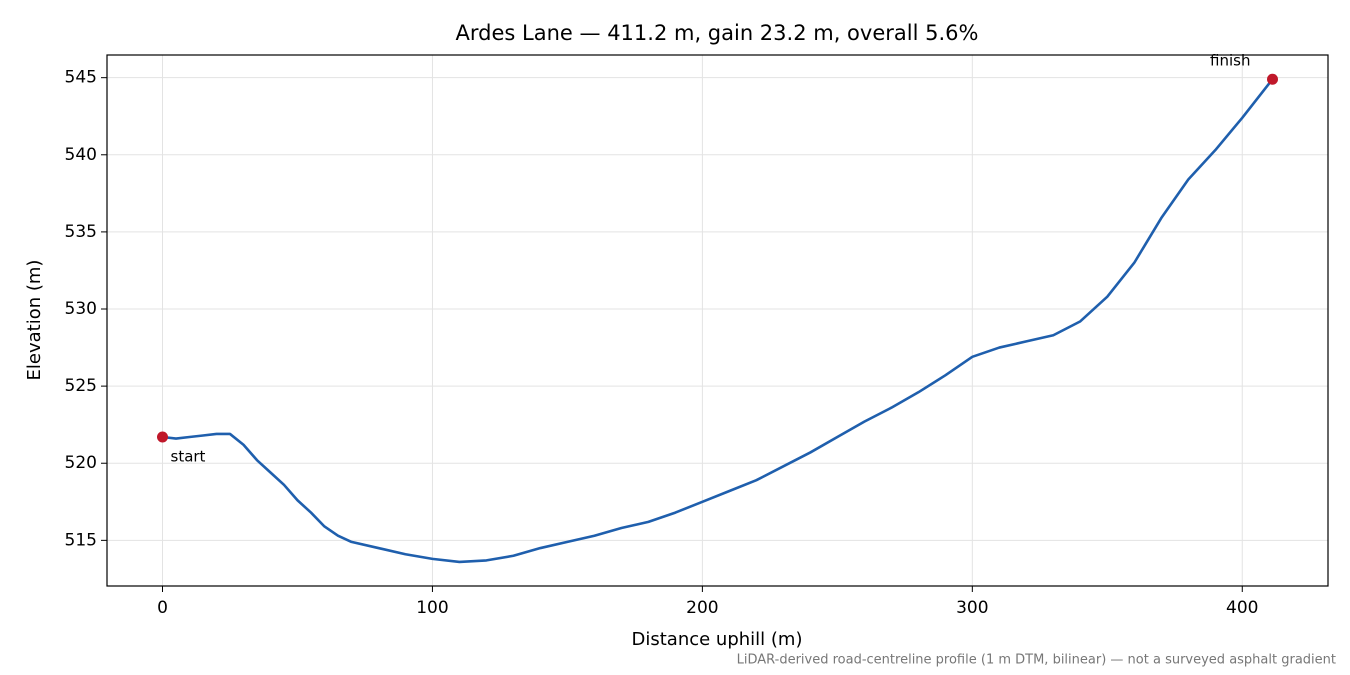 This screenshot has width=1350, height=675. I want to click on y-tick-label: 540, so click(81, 155).